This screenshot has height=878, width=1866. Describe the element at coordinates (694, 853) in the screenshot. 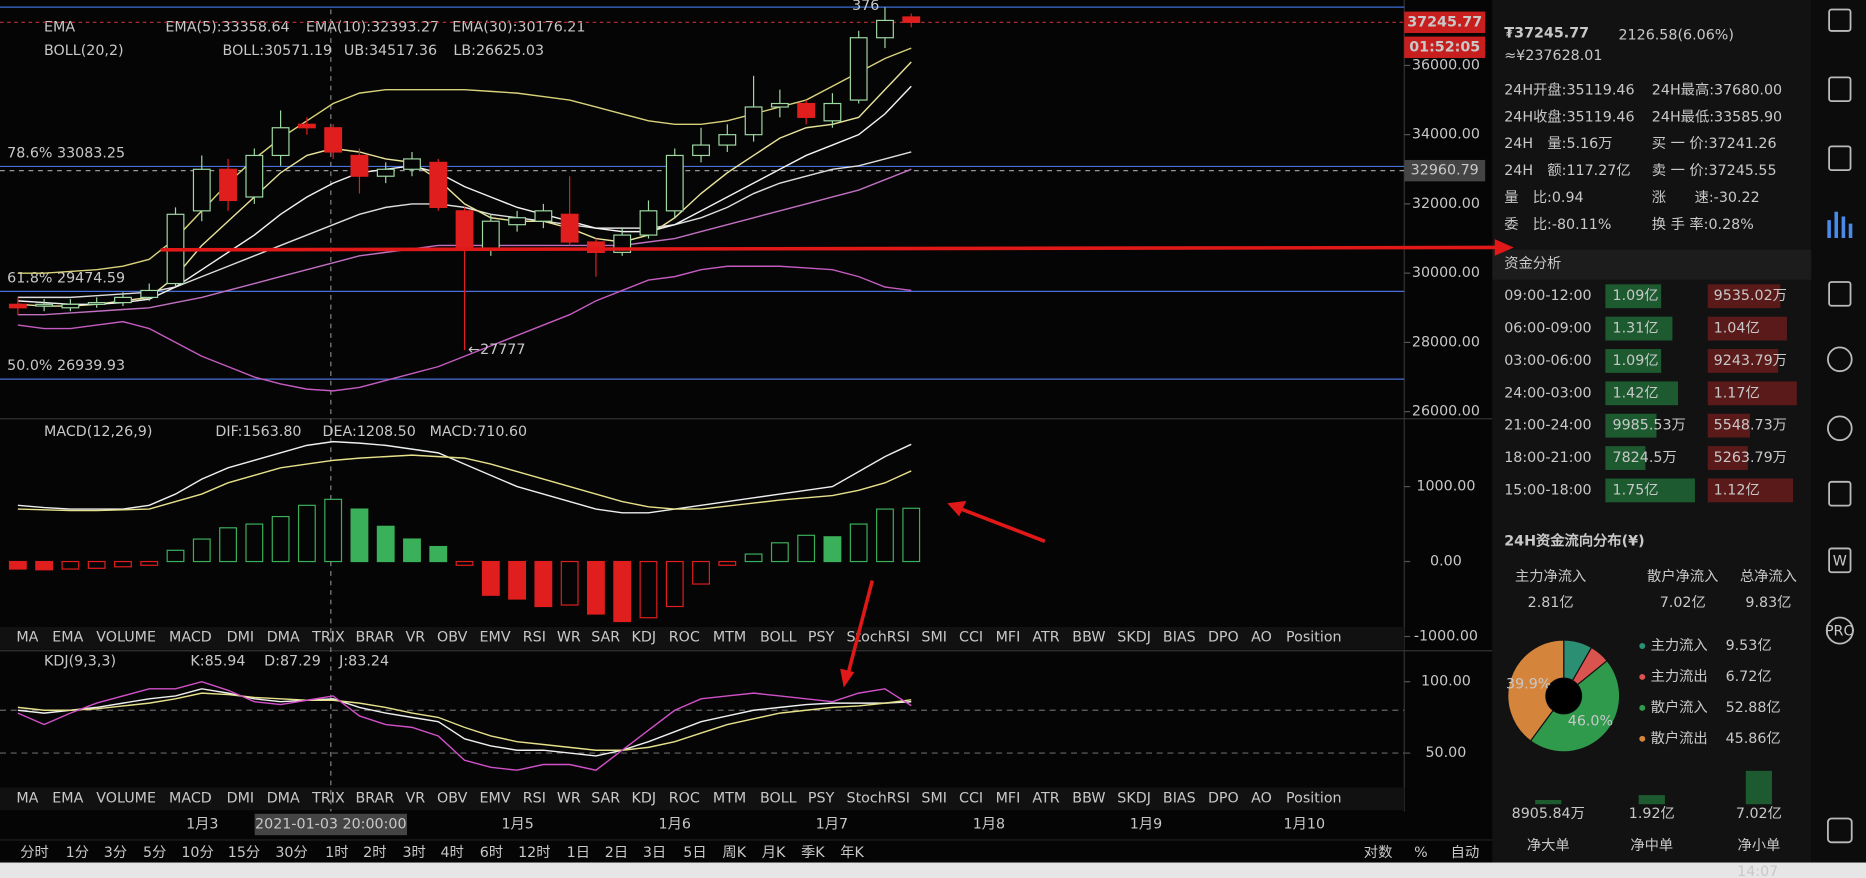

I see `timeframe-tab: 5日` at that location.